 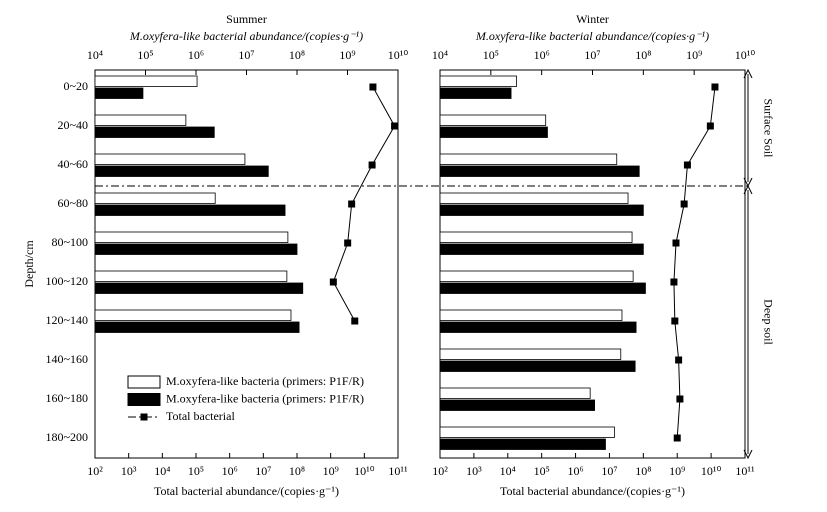 I want to click on legend-label: Total bacterial, so click(x=200, y=416).